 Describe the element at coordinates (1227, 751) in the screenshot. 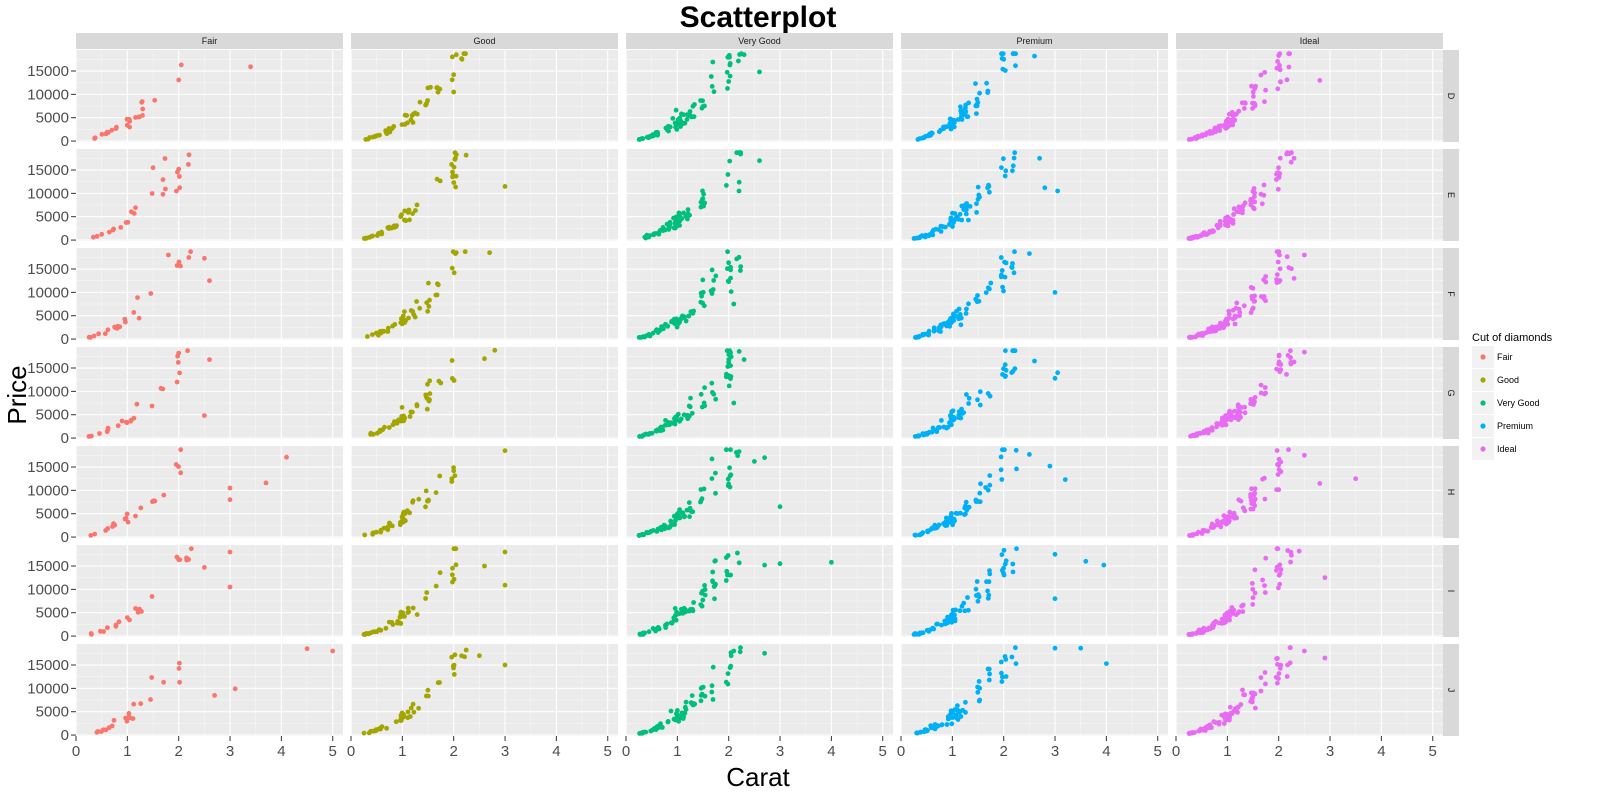

I see `x-tick-label: 1` at that location.